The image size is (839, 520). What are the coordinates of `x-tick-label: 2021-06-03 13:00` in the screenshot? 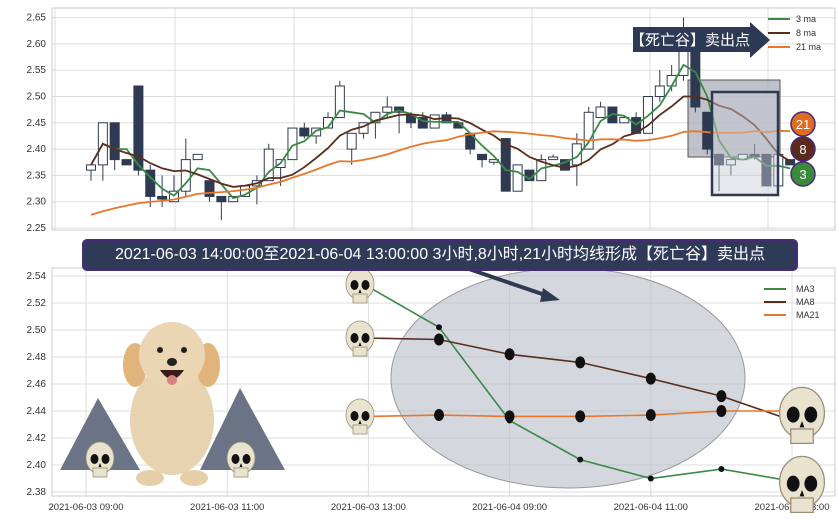 It's located at (368, 507).